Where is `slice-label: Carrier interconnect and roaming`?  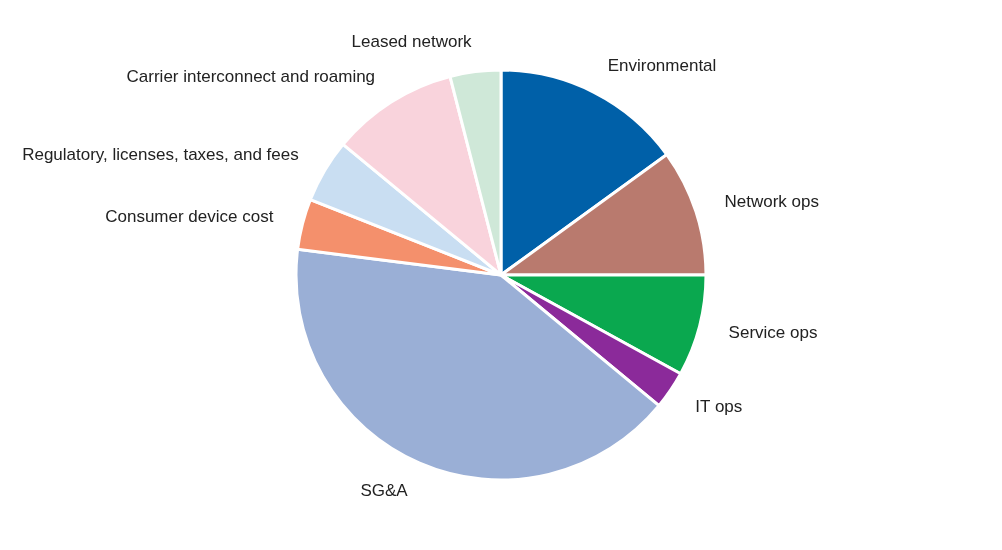
slice-label: Carrier interconnect and roaming is located at coordinates (251, 76).